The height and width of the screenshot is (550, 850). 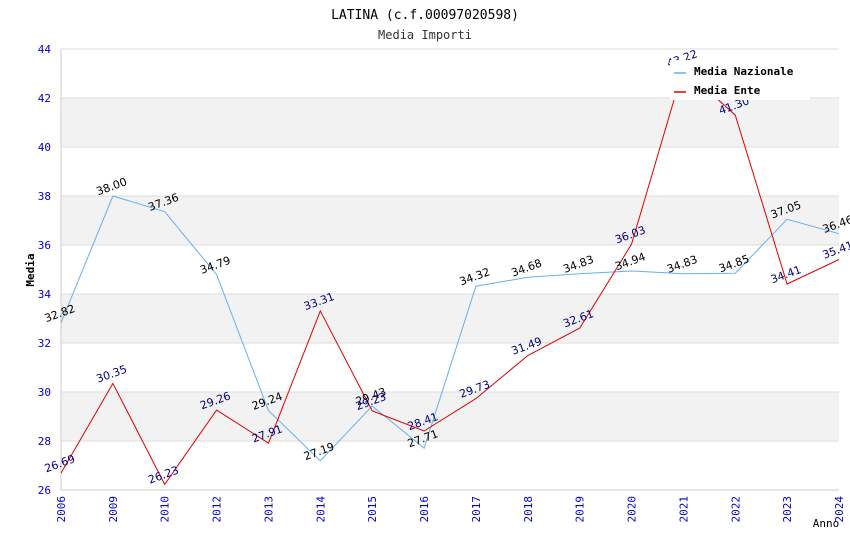 I want to click on y-tick-label: 26, so click(x=44, y=490).